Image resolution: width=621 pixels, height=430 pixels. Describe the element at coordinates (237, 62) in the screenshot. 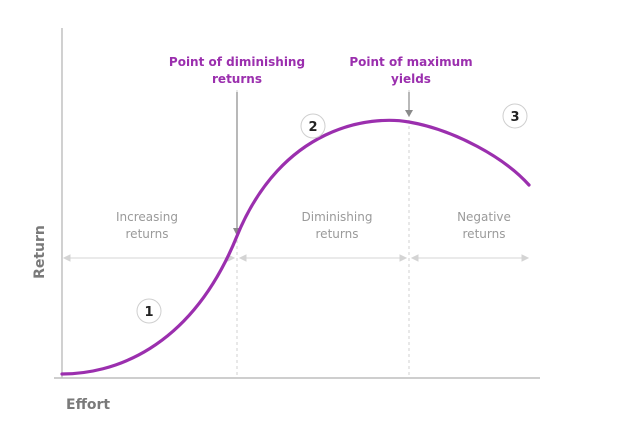

I see `diminishing-callout-line1: Point of diminishing` at that location.